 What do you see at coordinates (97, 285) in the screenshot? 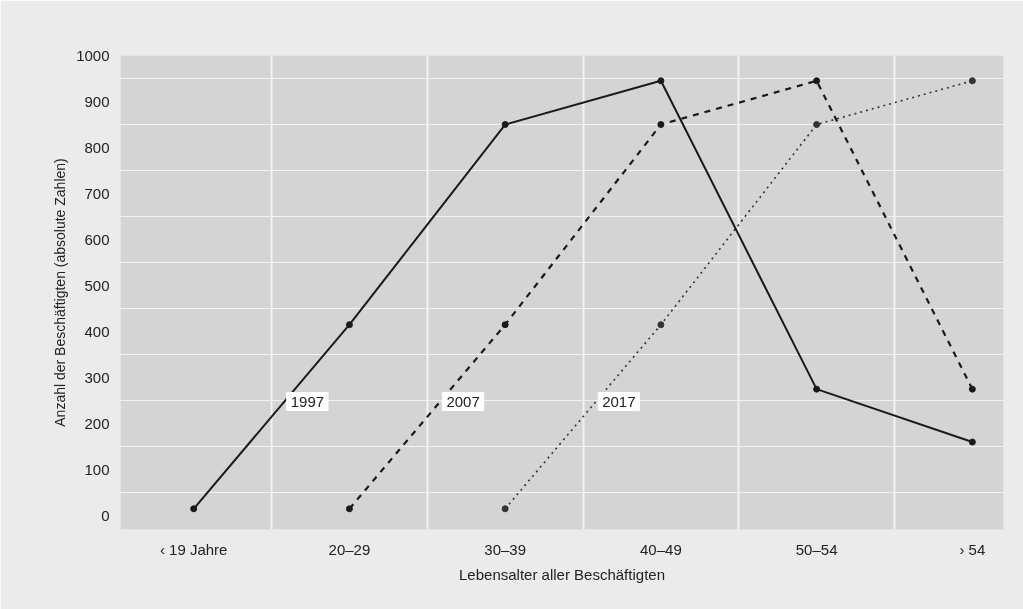
I see `y-tick-label: 500` at bounding box center [97, 285].